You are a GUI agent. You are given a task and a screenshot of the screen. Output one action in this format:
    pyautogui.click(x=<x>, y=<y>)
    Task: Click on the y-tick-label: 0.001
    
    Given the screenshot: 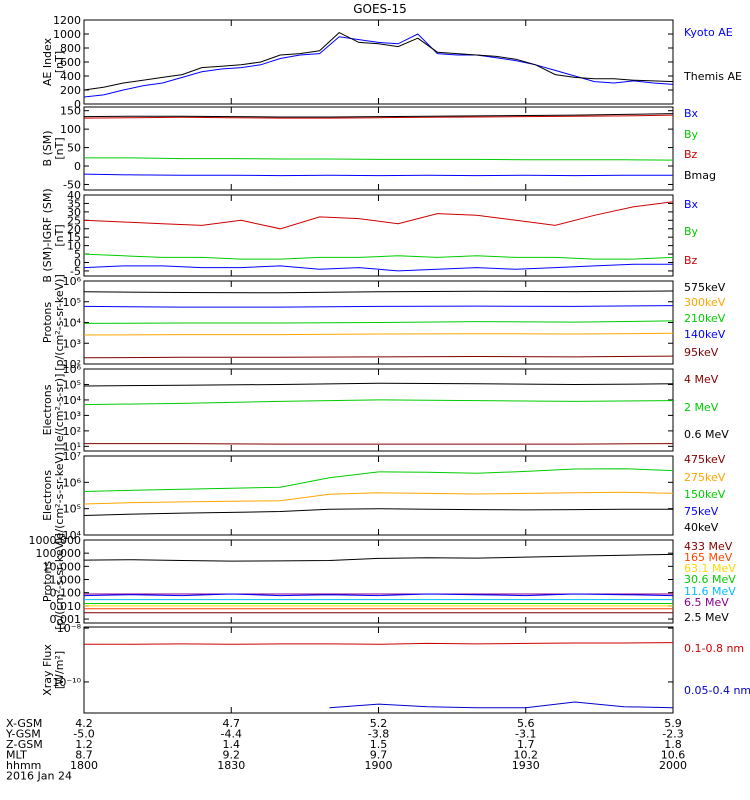 What is the action you would take?
    pyautogui.click(x=66, y=619)
    